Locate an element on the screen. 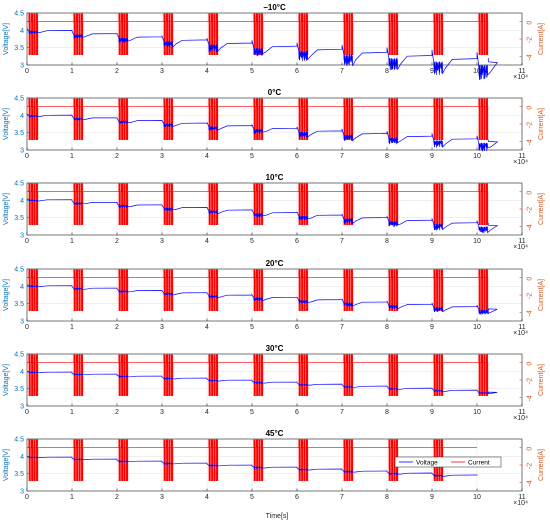 This screenshot has width=550, height=525. chart-title: 0°C is located at coordinates (275, 92).